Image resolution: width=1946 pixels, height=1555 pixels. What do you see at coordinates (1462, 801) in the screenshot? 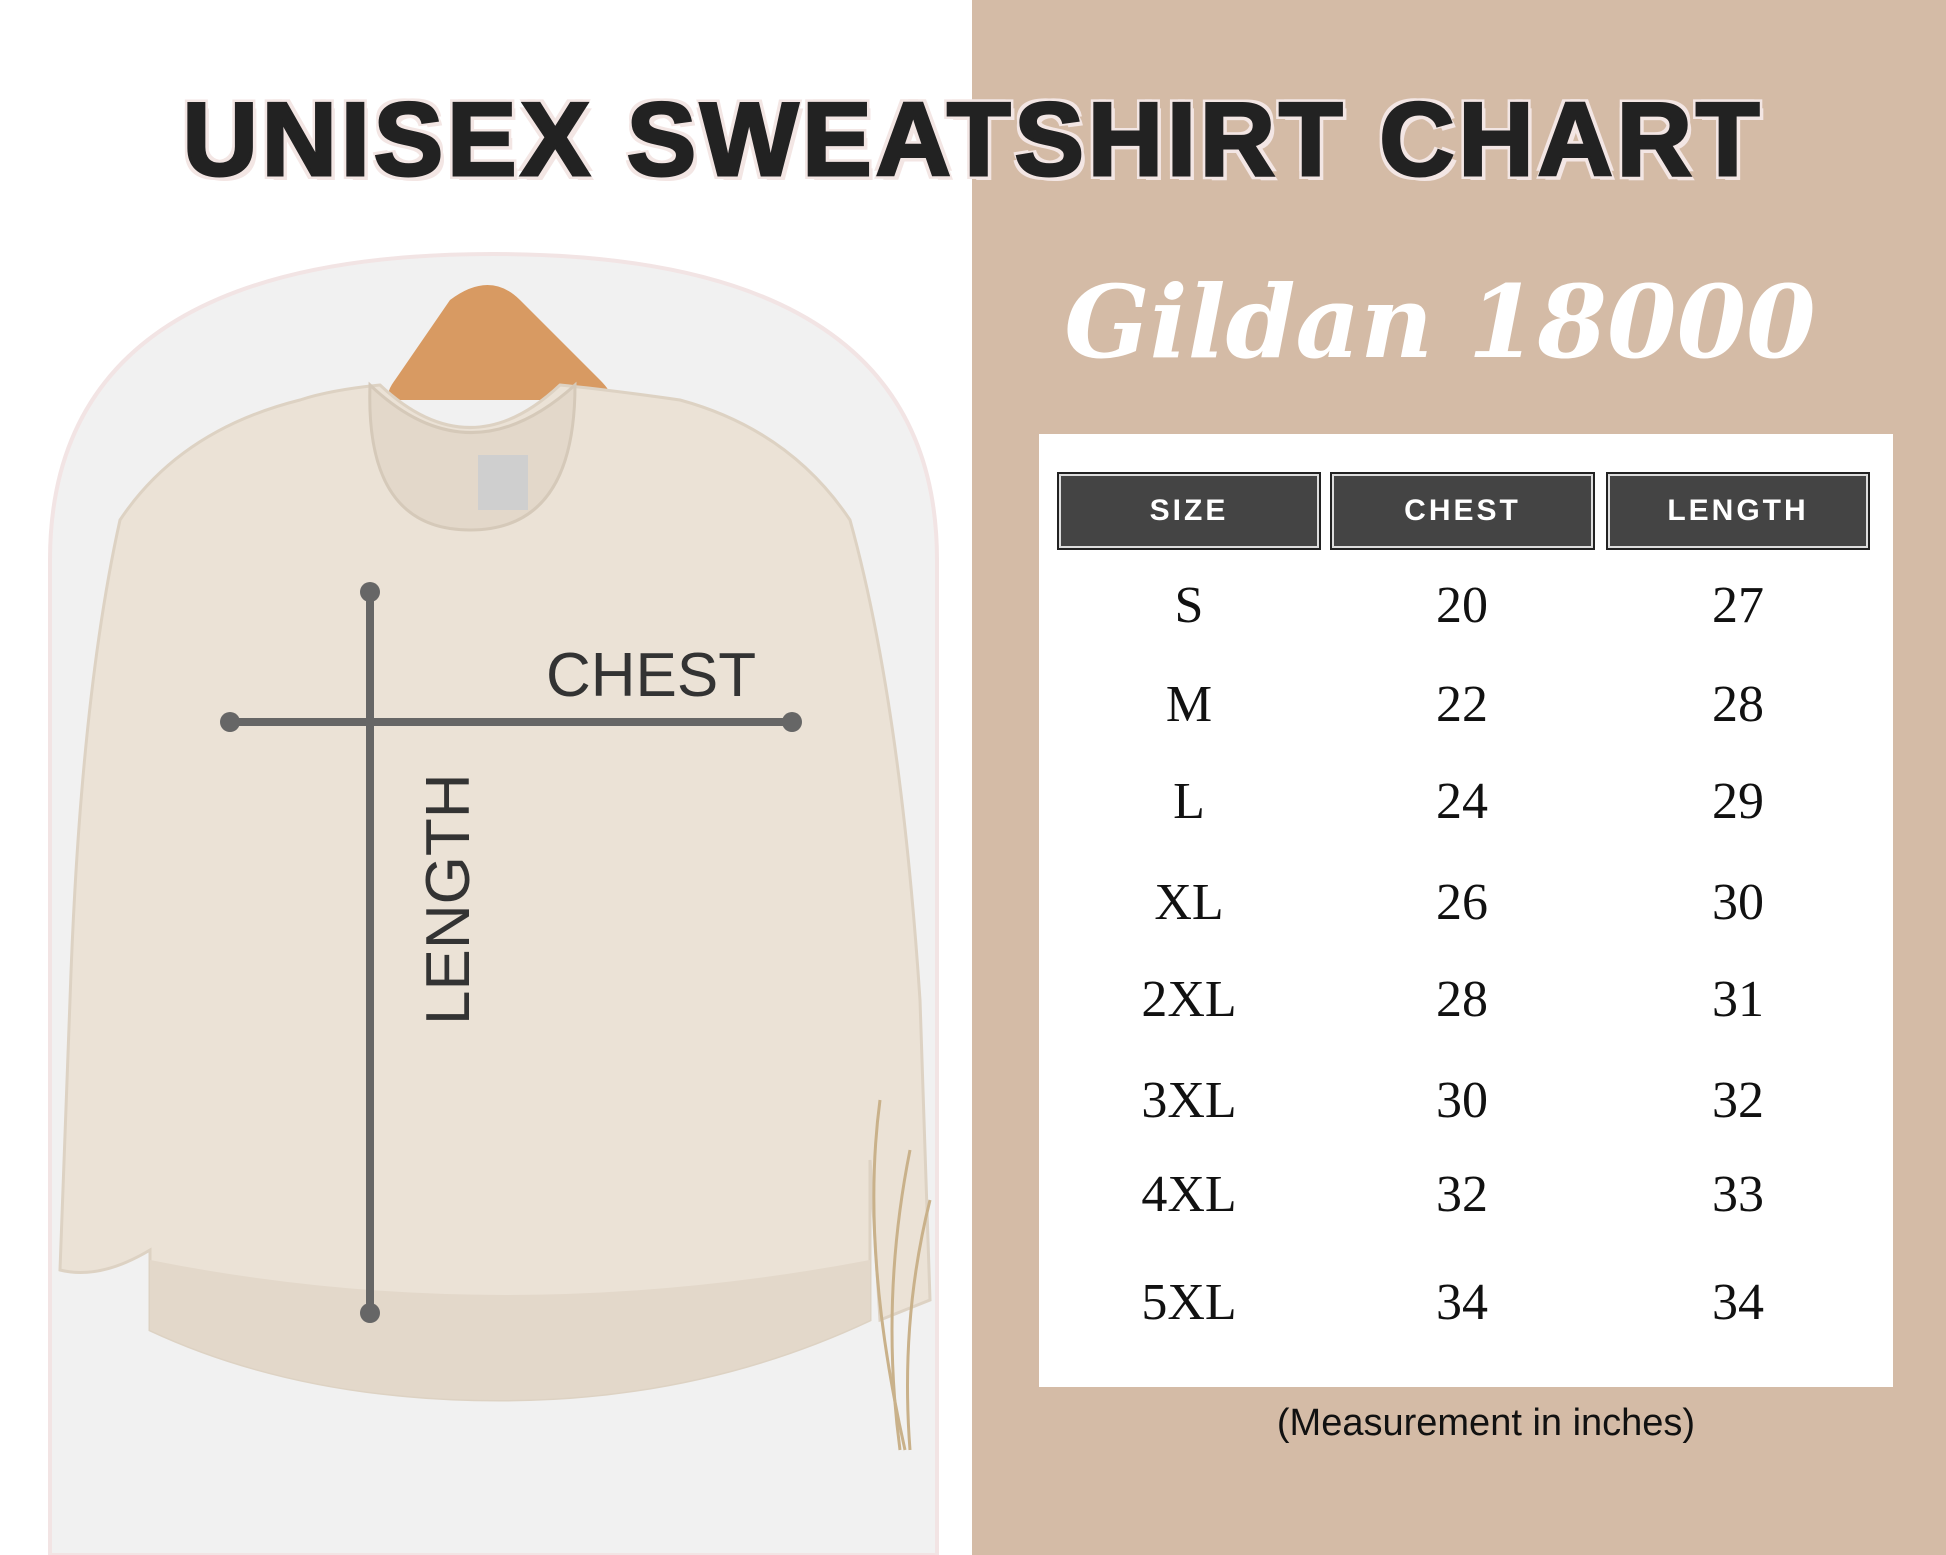
I see `chest-cell: 24` at bounding box center [1462, 801].